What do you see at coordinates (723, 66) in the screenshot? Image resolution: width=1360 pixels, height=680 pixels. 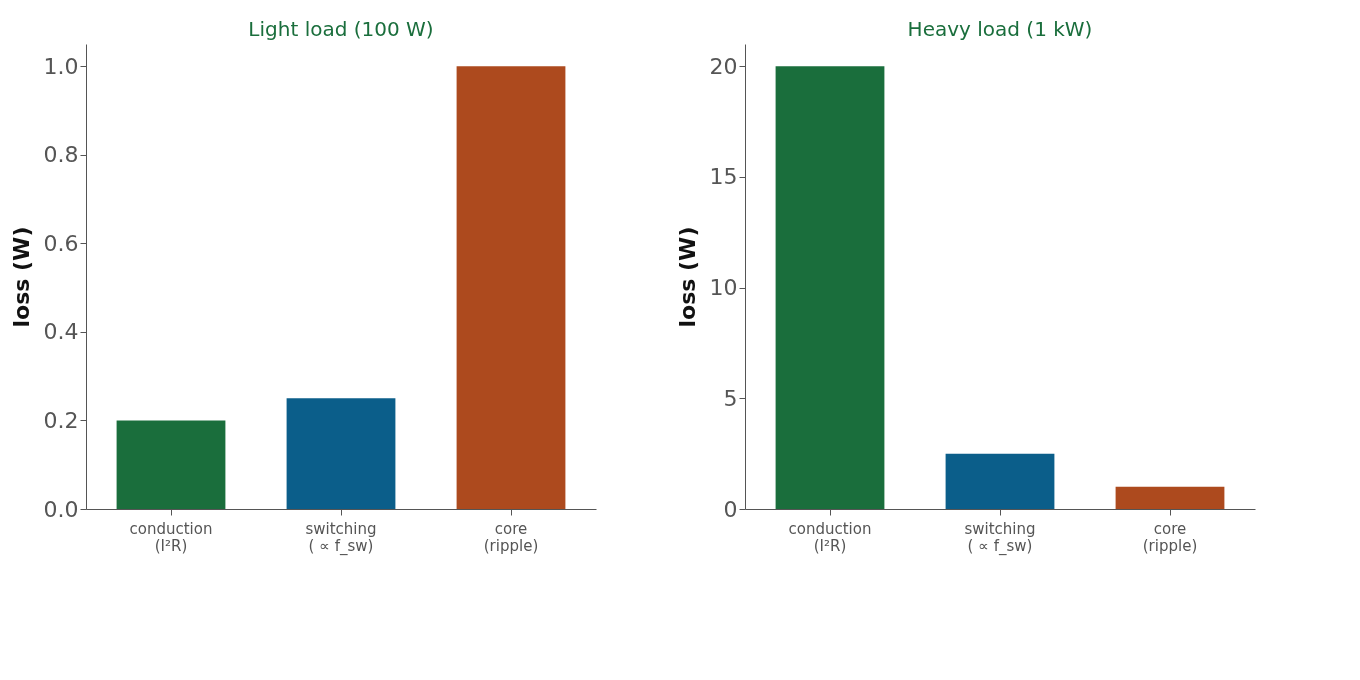 I see `y-tick-label: 20` at bounding box center [723, 66].